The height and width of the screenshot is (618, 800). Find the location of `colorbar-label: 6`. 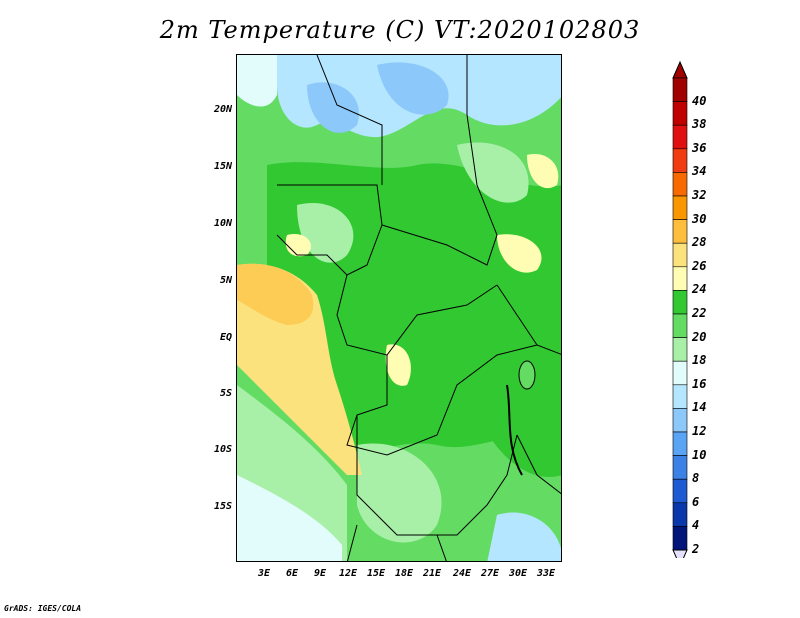

colorbar-label: 6 is located at coordinates (696, 501).